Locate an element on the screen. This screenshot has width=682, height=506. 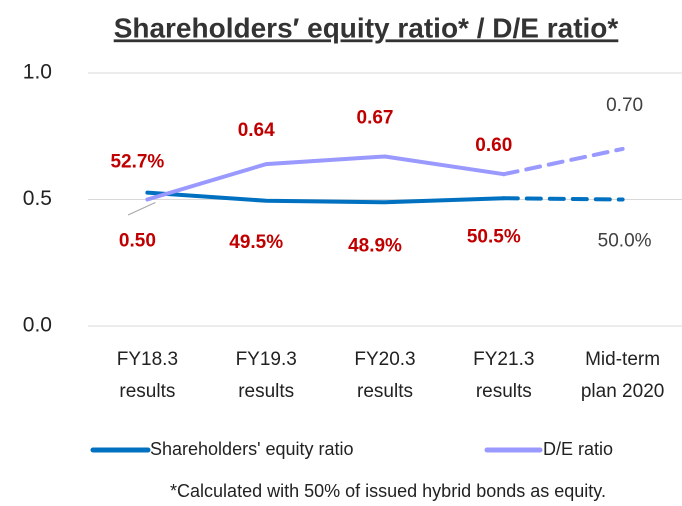
value-label: 48.9% is located at coordinates (375, 245).